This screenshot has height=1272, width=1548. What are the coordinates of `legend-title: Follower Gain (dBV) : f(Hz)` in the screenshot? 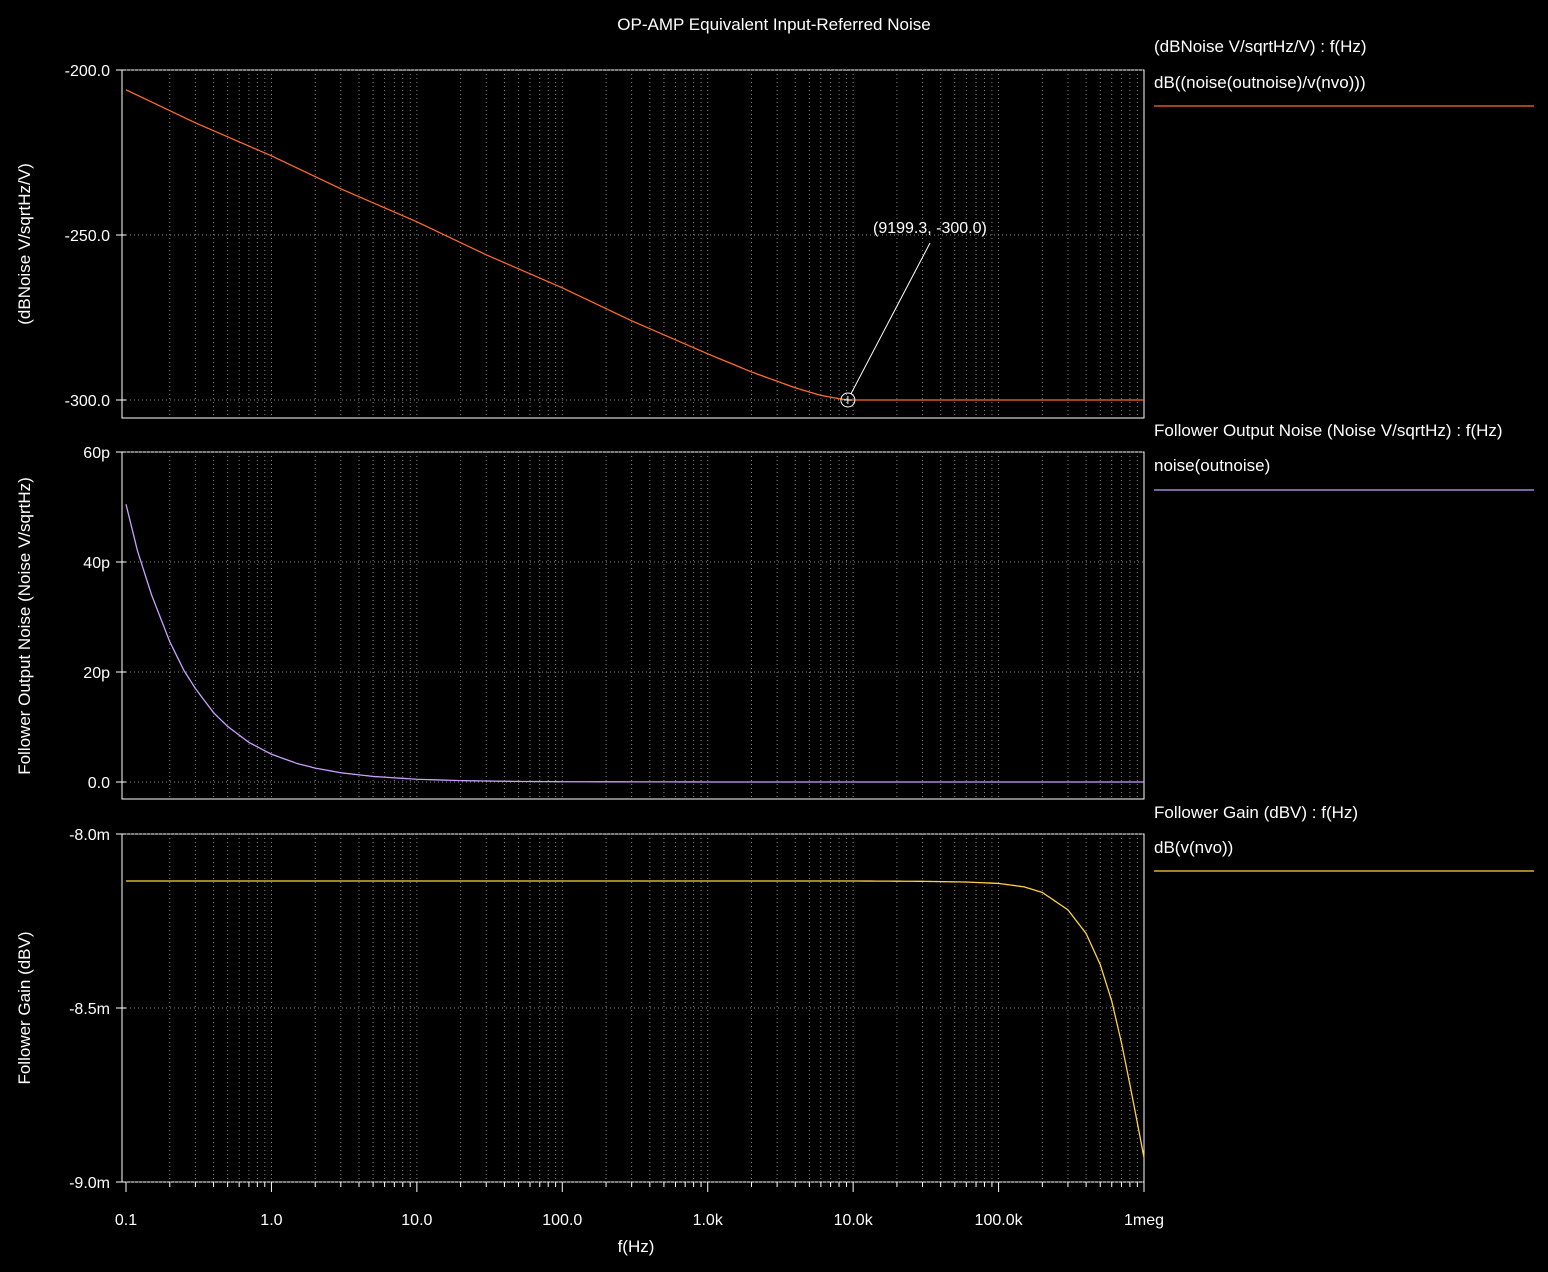 It's located at (1256, 812).